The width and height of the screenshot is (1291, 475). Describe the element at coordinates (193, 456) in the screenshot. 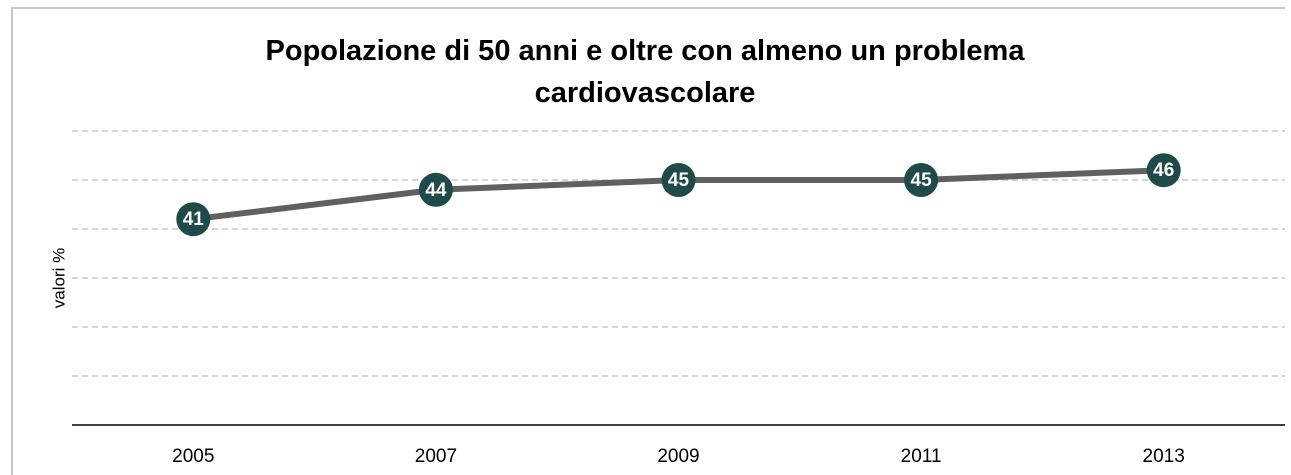

I see `x-tick-label: 2005` at that location.